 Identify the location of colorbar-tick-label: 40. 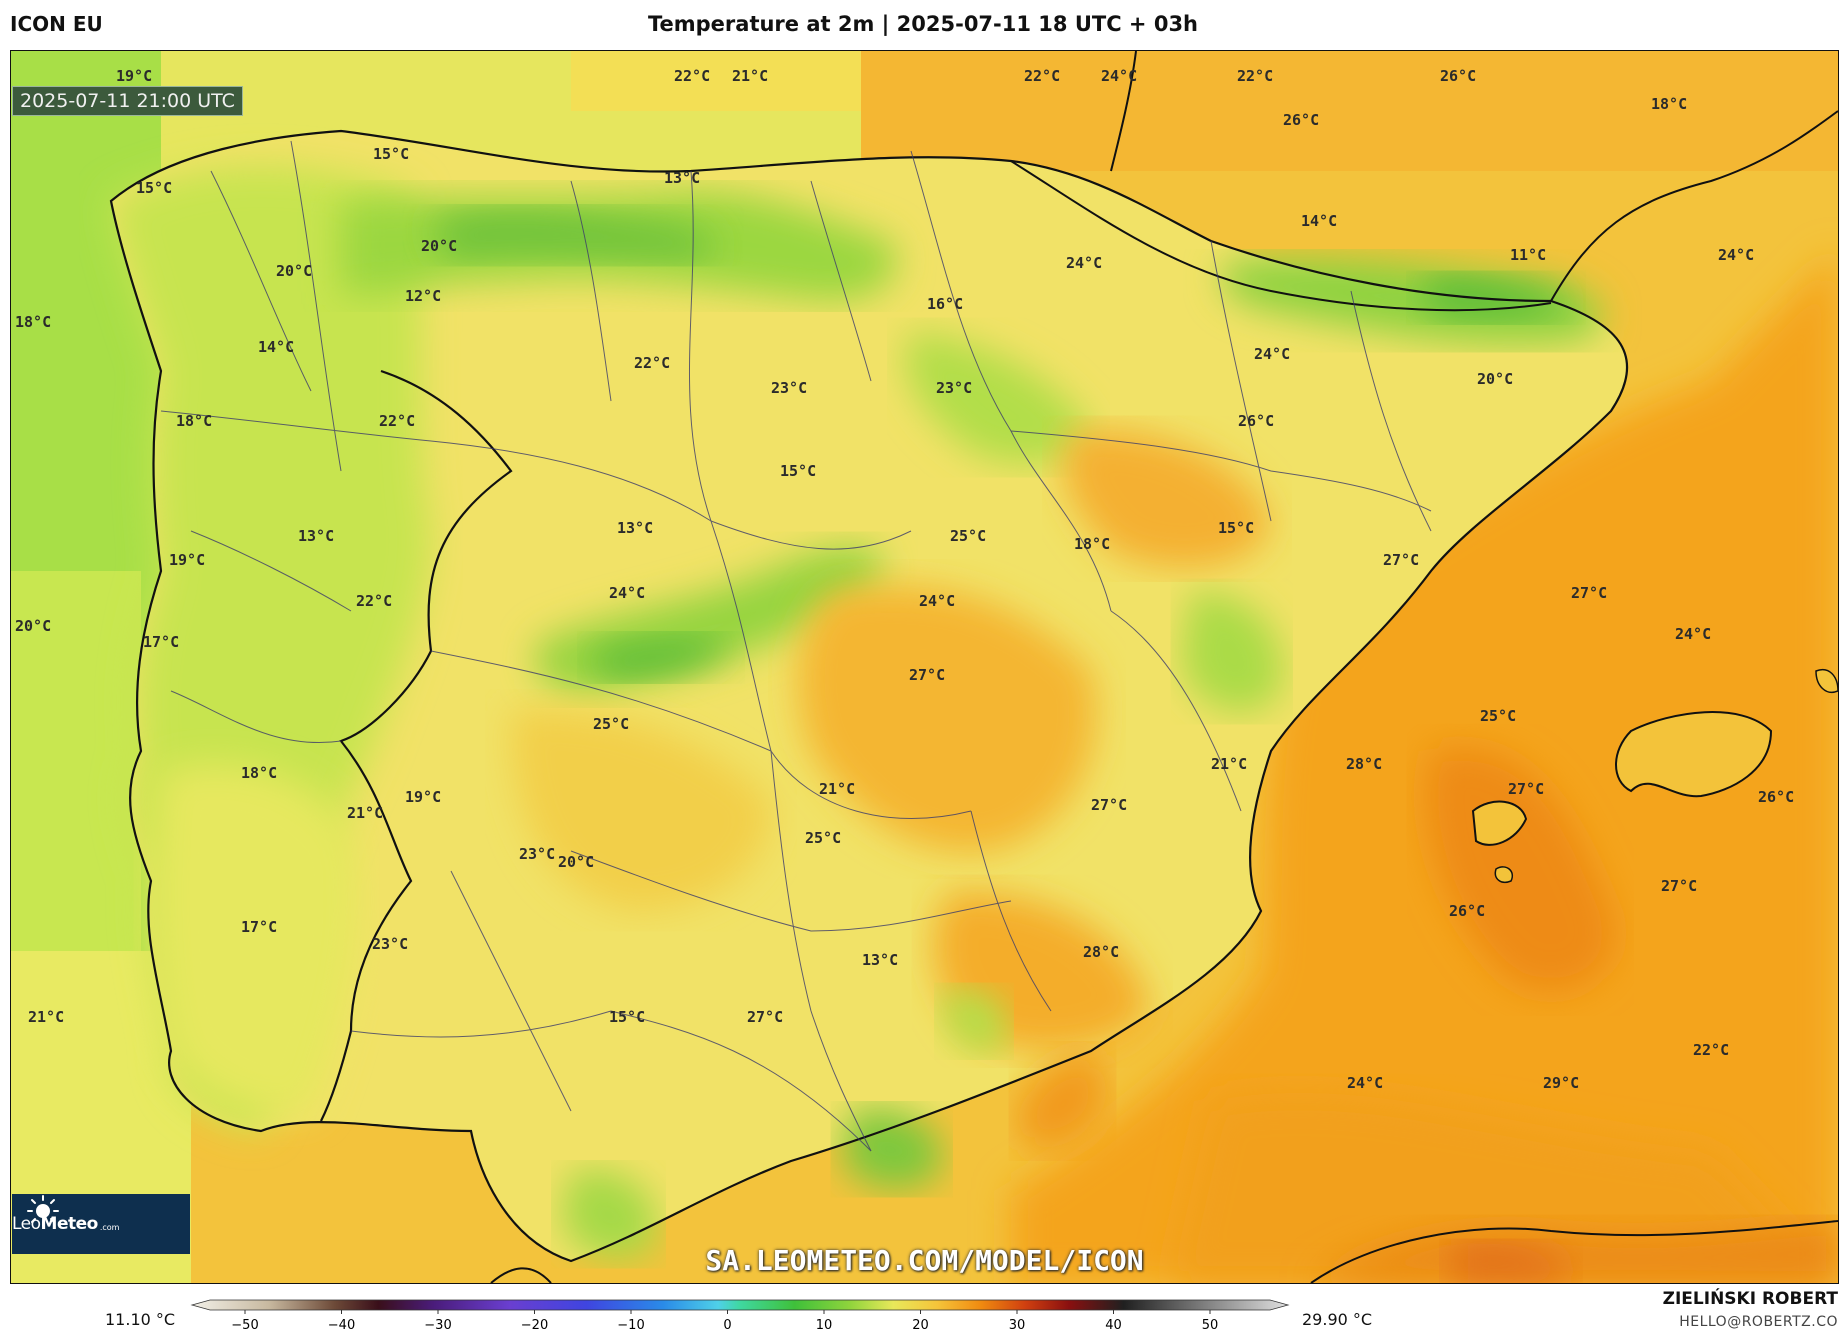
(1113, 1325).